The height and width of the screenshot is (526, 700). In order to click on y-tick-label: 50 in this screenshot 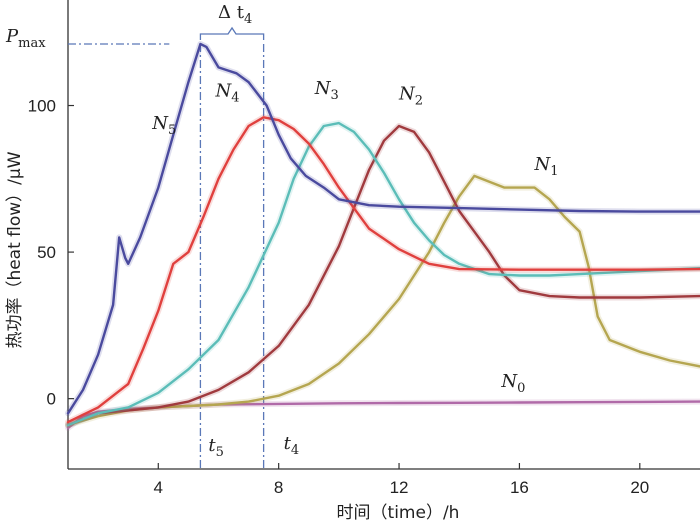, I will do `click(46, 252)`.